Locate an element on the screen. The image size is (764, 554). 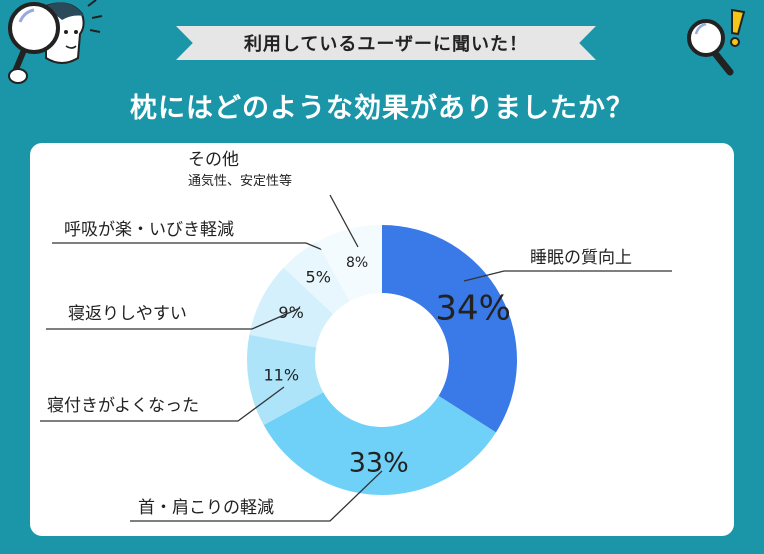
magnifier-exclamation-icon is located at coordinates (716, 42).